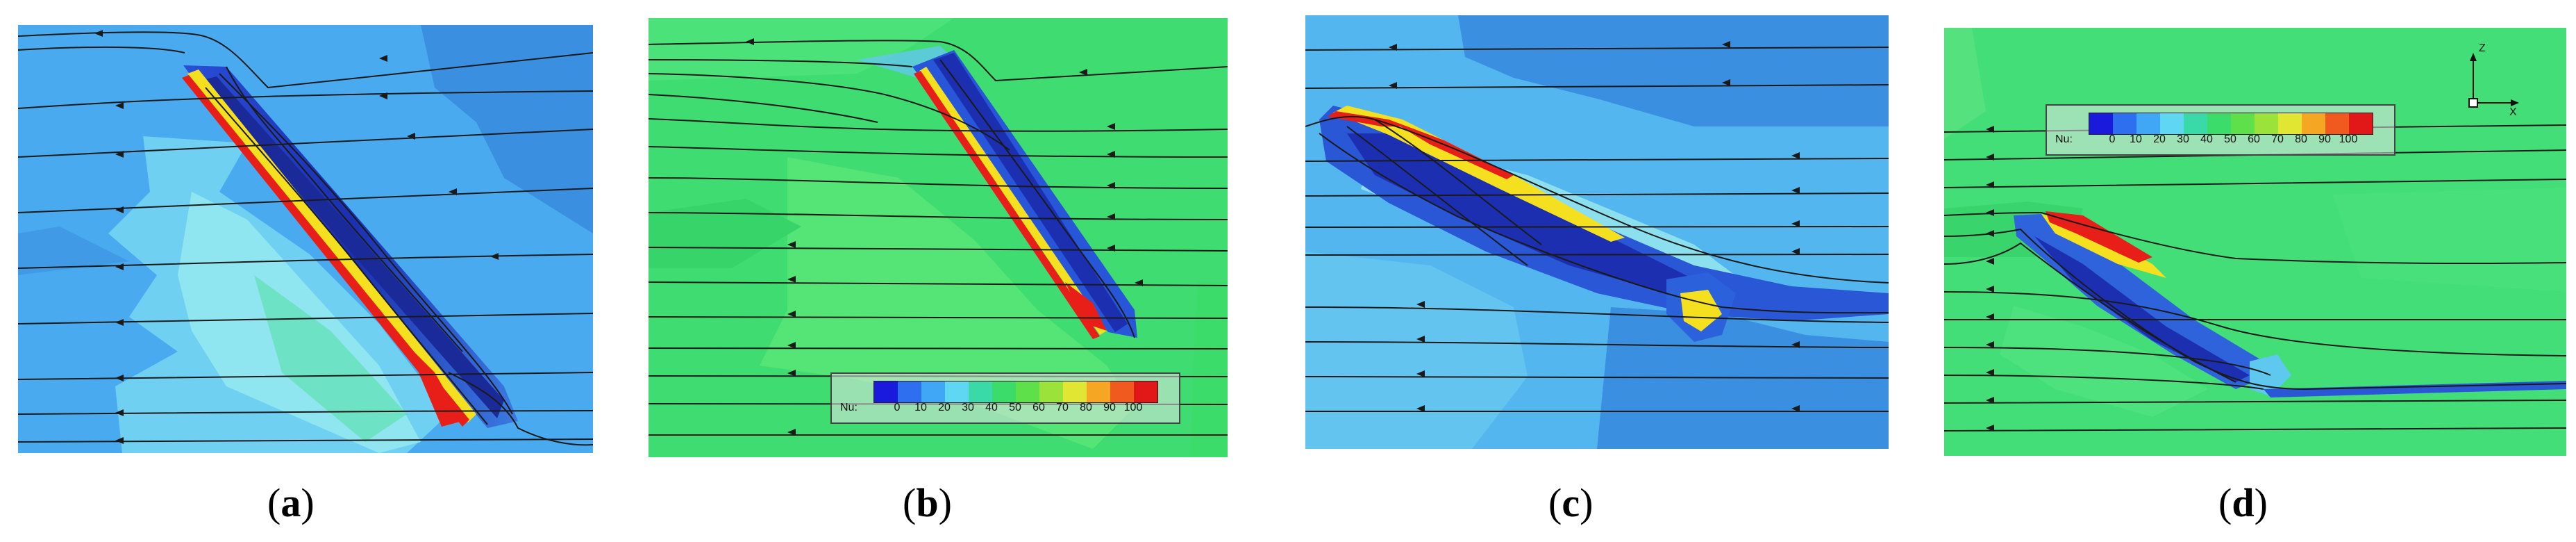 This screenshot has width=2576, height=542. What do you see at coordinates (1571, 502) in the screenshot?
I see `caption-c: (c)` at bounding box center [1571, 502].